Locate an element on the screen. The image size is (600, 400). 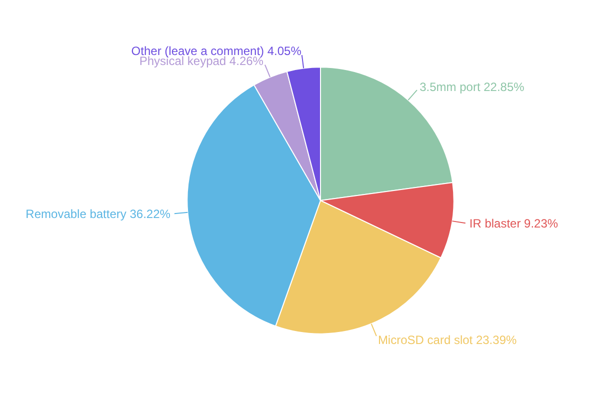
slice-label: Removable battery 36.22% is located at coordinates (98, 213).